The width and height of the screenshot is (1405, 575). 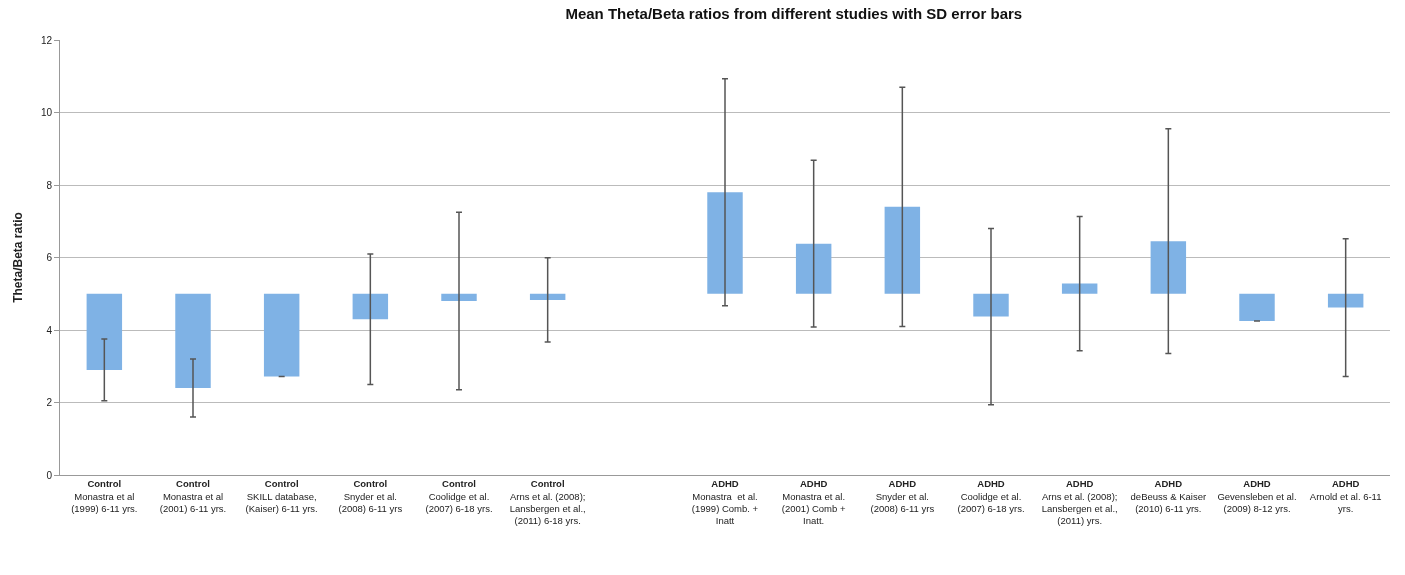 What do you see at coordinates (104, 496) in the screenshot?
I see `x-tick-label: Control Monastra et al (1999) 6-11 yrs.` at bounding box center [104, 496].